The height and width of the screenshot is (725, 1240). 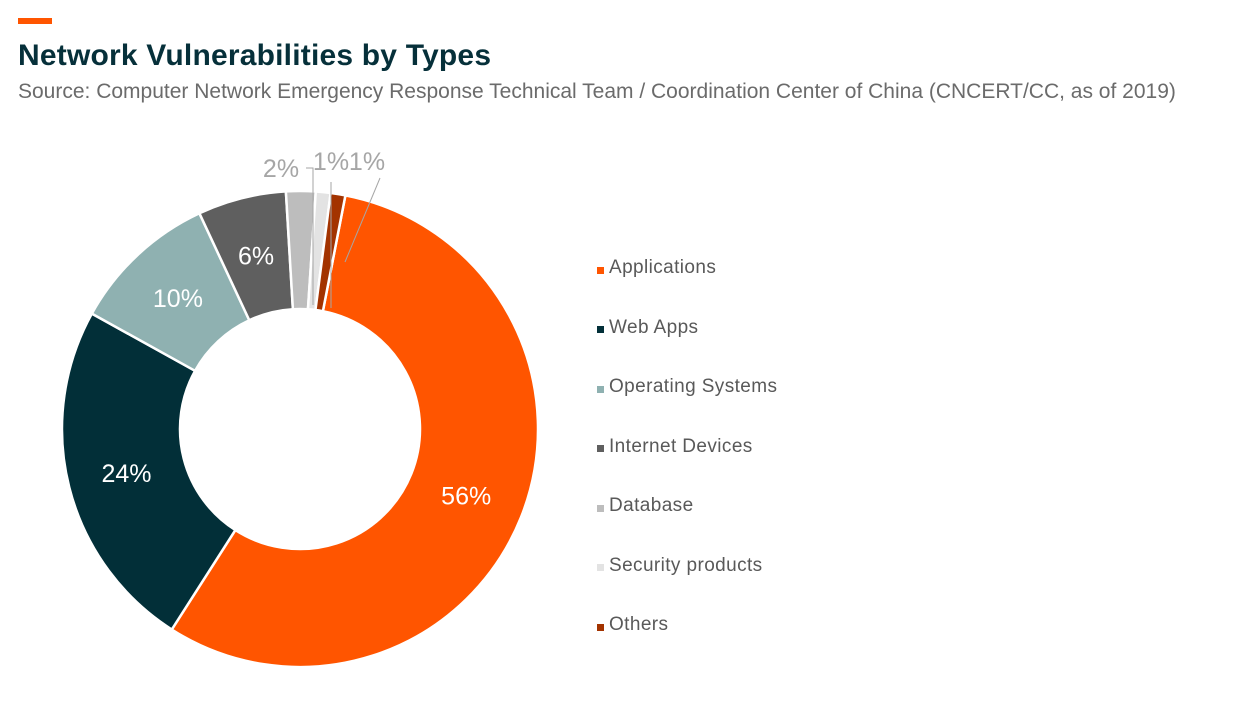 I want to click on legend-label: Security products, so click(x=686, y=565).